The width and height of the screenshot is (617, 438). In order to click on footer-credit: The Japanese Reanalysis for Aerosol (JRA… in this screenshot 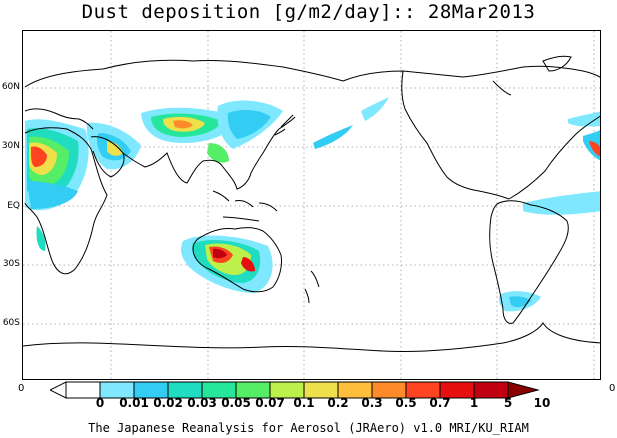, I will do `click(308, 428)`.